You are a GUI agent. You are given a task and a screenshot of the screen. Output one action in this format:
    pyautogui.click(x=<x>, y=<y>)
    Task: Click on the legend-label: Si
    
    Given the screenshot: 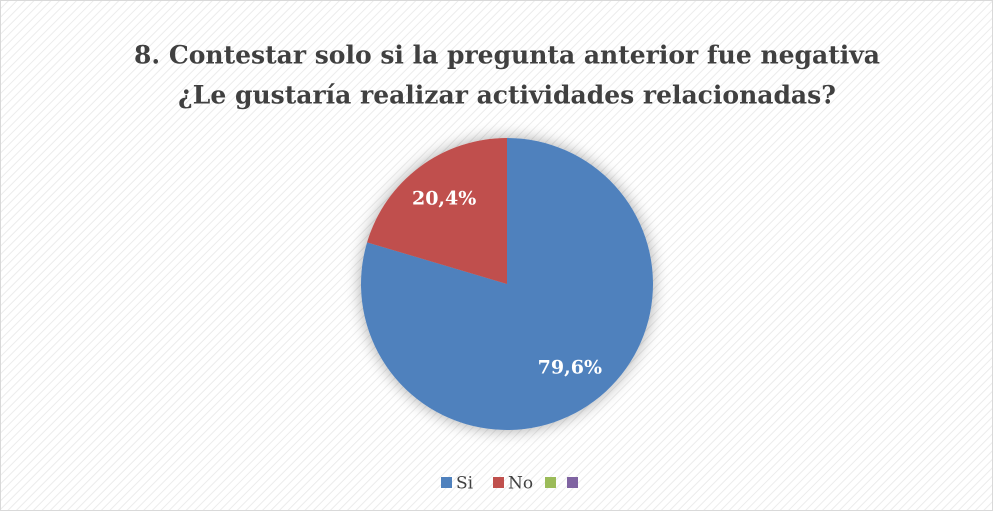 What is the action you would take?
    pyautogui.click(x=465, y=484)
    